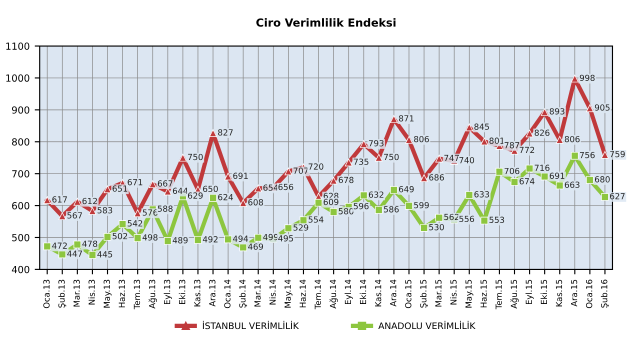 The height and width of the screenshot is (341, 640). What do you see at coordinates (286, 187) in the screenshot?
I see `data-label: 656` at bounding box center [286, 187].